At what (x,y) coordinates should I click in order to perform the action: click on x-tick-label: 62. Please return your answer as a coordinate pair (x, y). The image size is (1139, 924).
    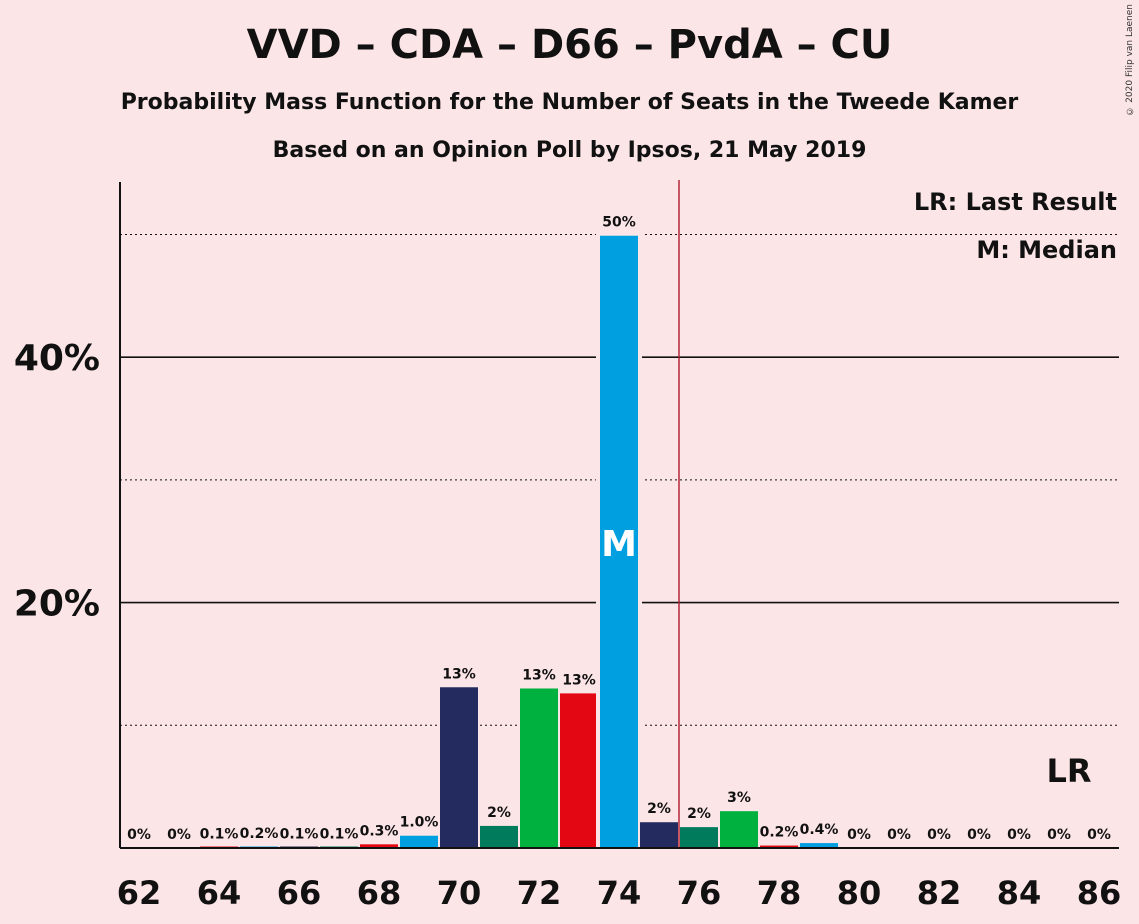
    Looking at the image, I should click on (139, 893).